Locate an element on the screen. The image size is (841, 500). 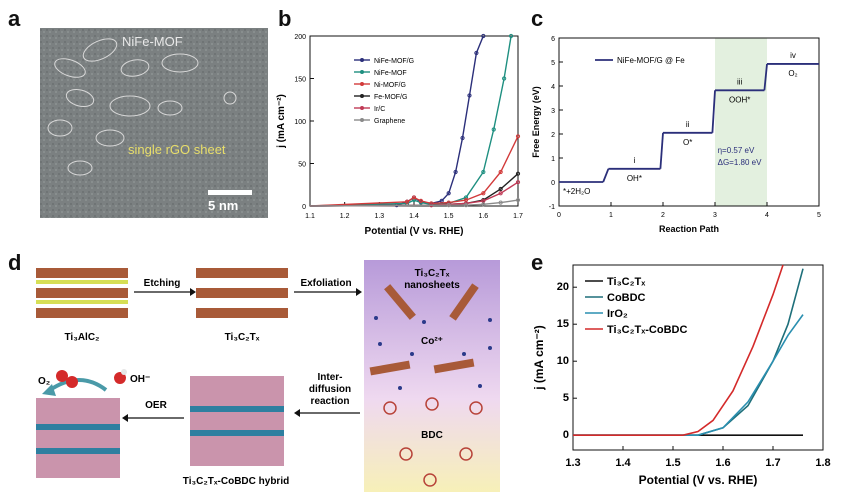
y-tick-label: 15 is located at coordinates (563, 324).